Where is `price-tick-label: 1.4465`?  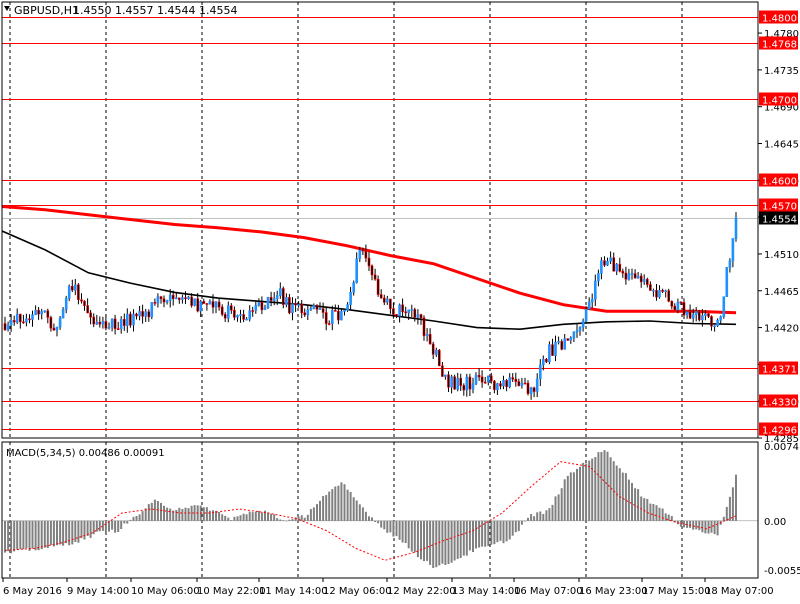
price-tick-label: 1.4465 is located at coordinates (781, 292).